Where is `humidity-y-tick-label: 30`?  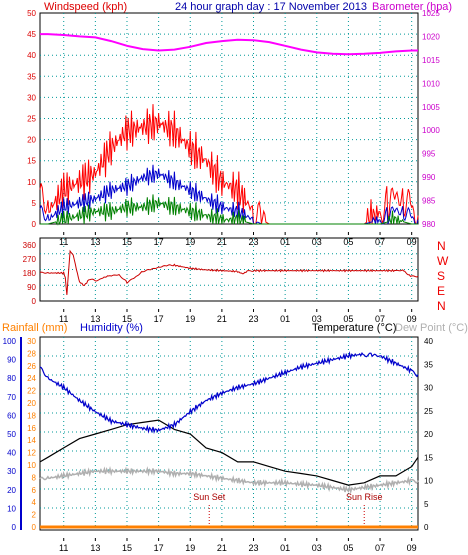 humidity-y-tick-label: 30 is located at coordinates (11, 471).